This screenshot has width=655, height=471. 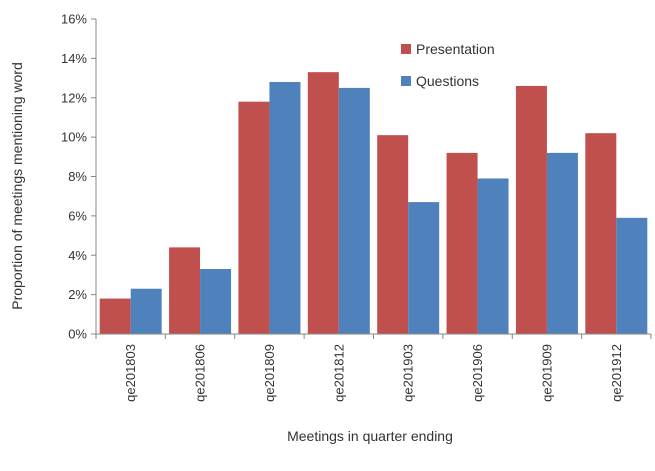 What do you see at coordinates (406, 81) in the screenshot?
I see `legend-swatch-questions` at bounding box center [406, 81].